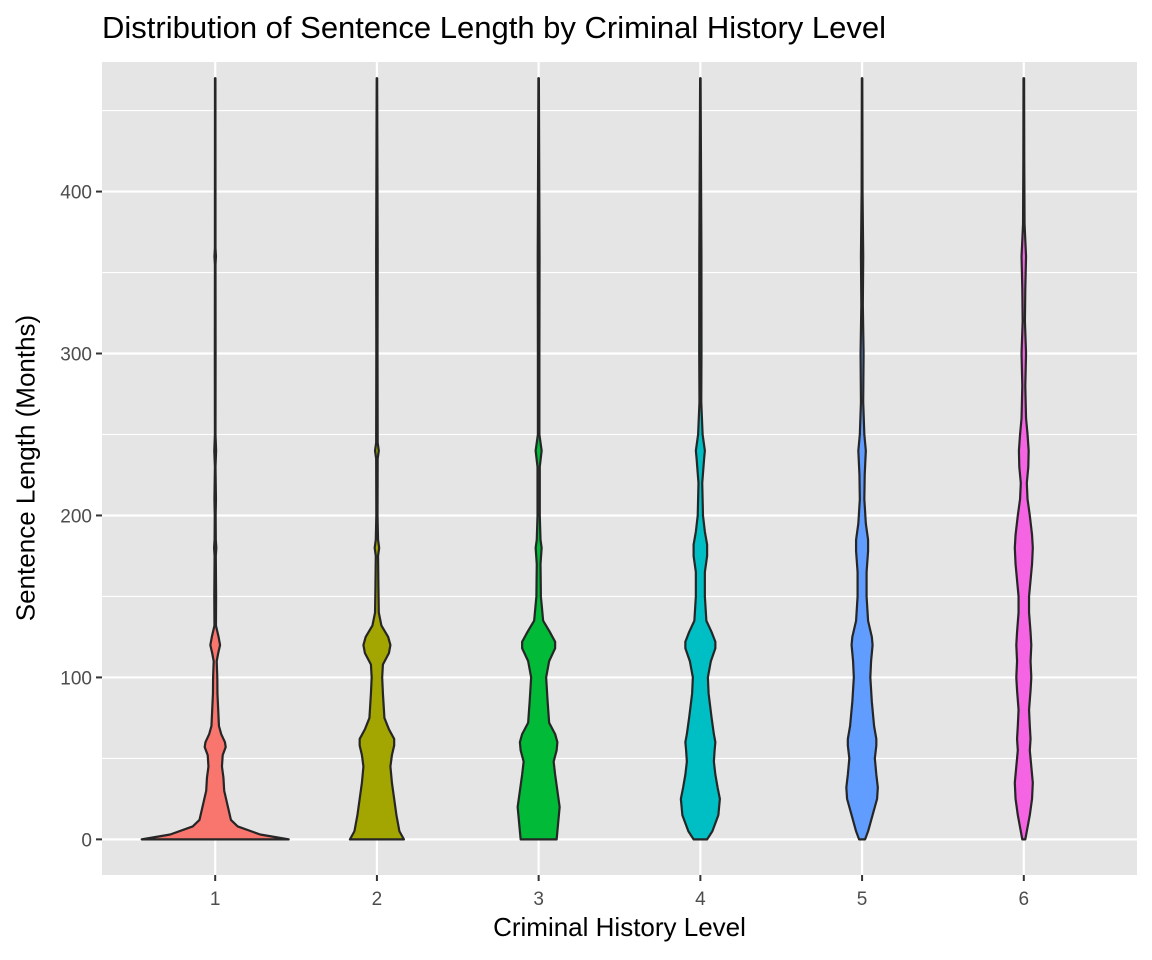 This screenshot has height=960, width=1152. What do you see at coordinates (619, 892) in the screenshot?
I see `x-axis: 1 2 3 4 5 6` at bounding box center [619, 892].